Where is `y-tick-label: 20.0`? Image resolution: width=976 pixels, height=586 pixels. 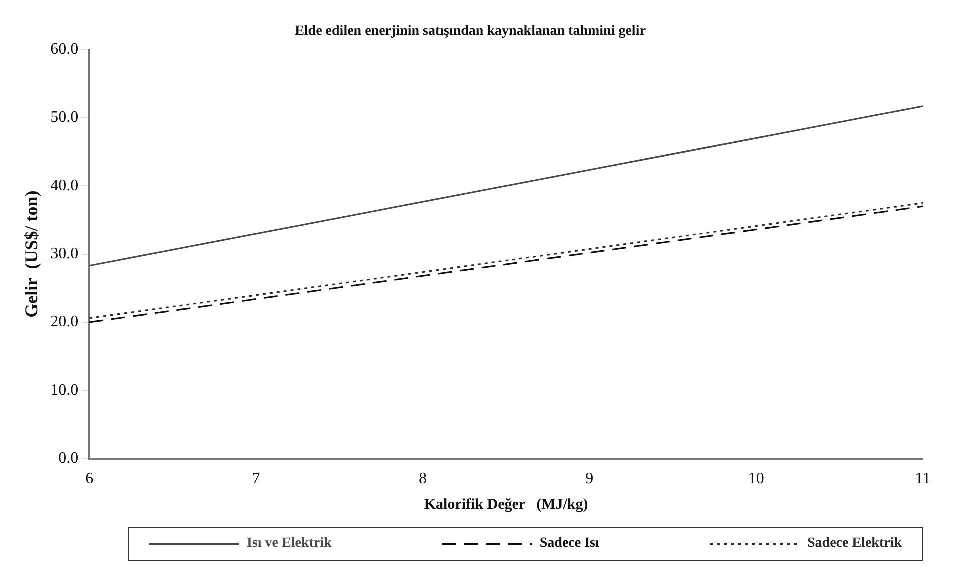
y-tick-label: 20.0 is located at coordinates (64, 322).